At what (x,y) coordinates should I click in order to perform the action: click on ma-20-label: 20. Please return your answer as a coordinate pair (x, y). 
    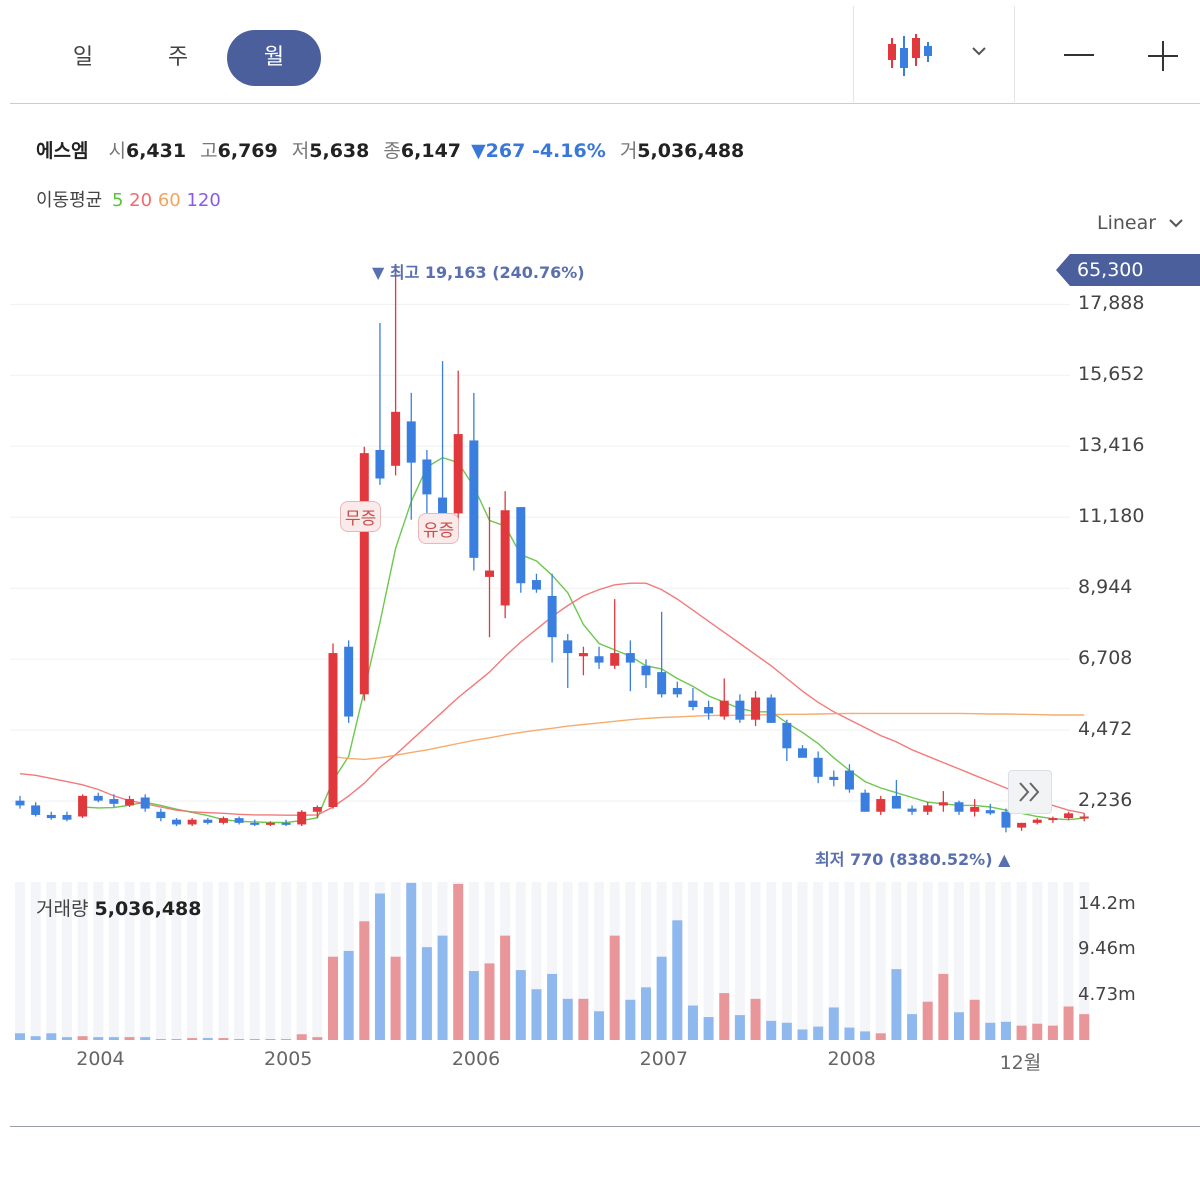
    Looking at the image, I should click on (141, 200).